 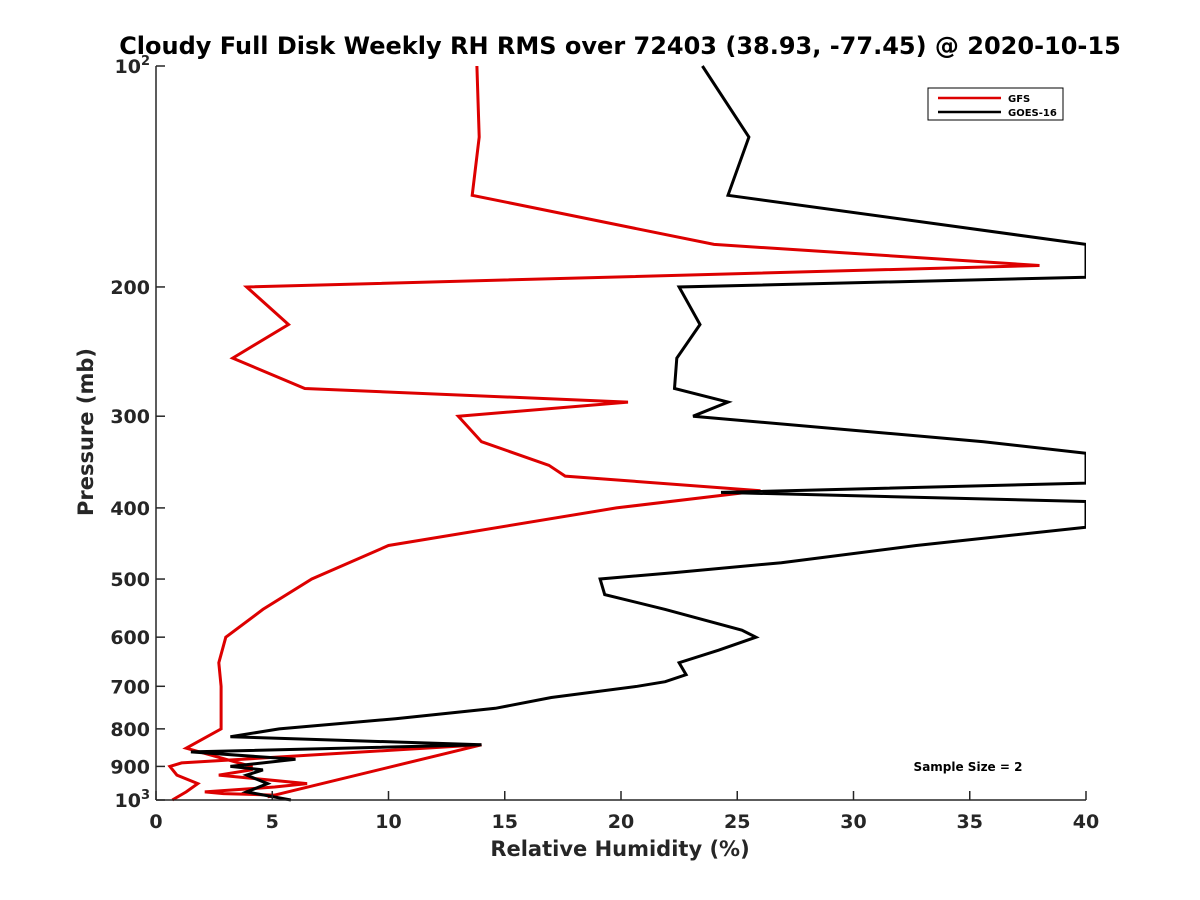 What do you see at coordinates (133, 800) in the screenshot?
I see `y-tick-label: 10³` at bounding box center [133, 800].